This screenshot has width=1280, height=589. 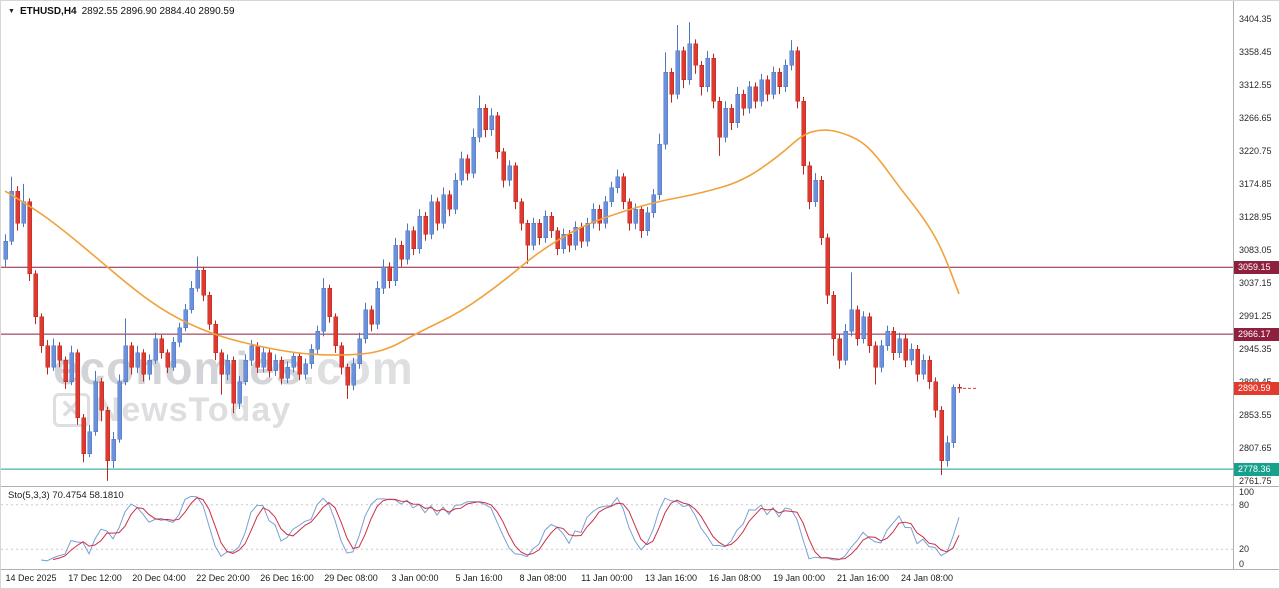 I want to click on date-label: 24 Jan 08:00, so click(x=927, y=578).